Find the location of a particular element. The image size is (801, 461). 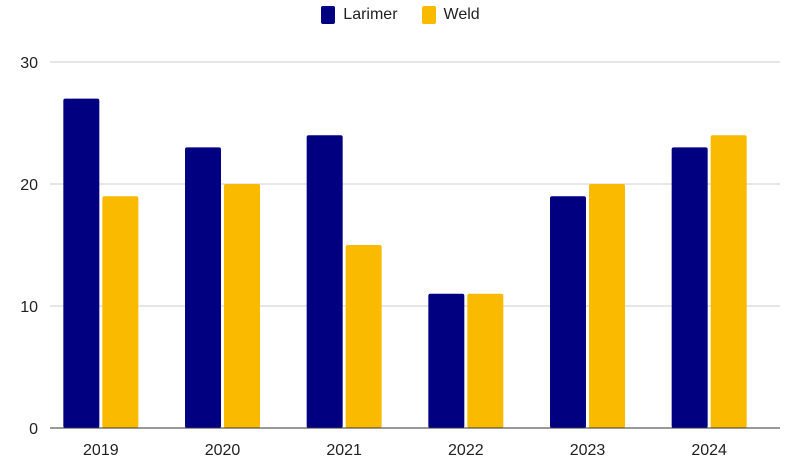

legend-item-weld: Weld is located at coordinates (450, 15).